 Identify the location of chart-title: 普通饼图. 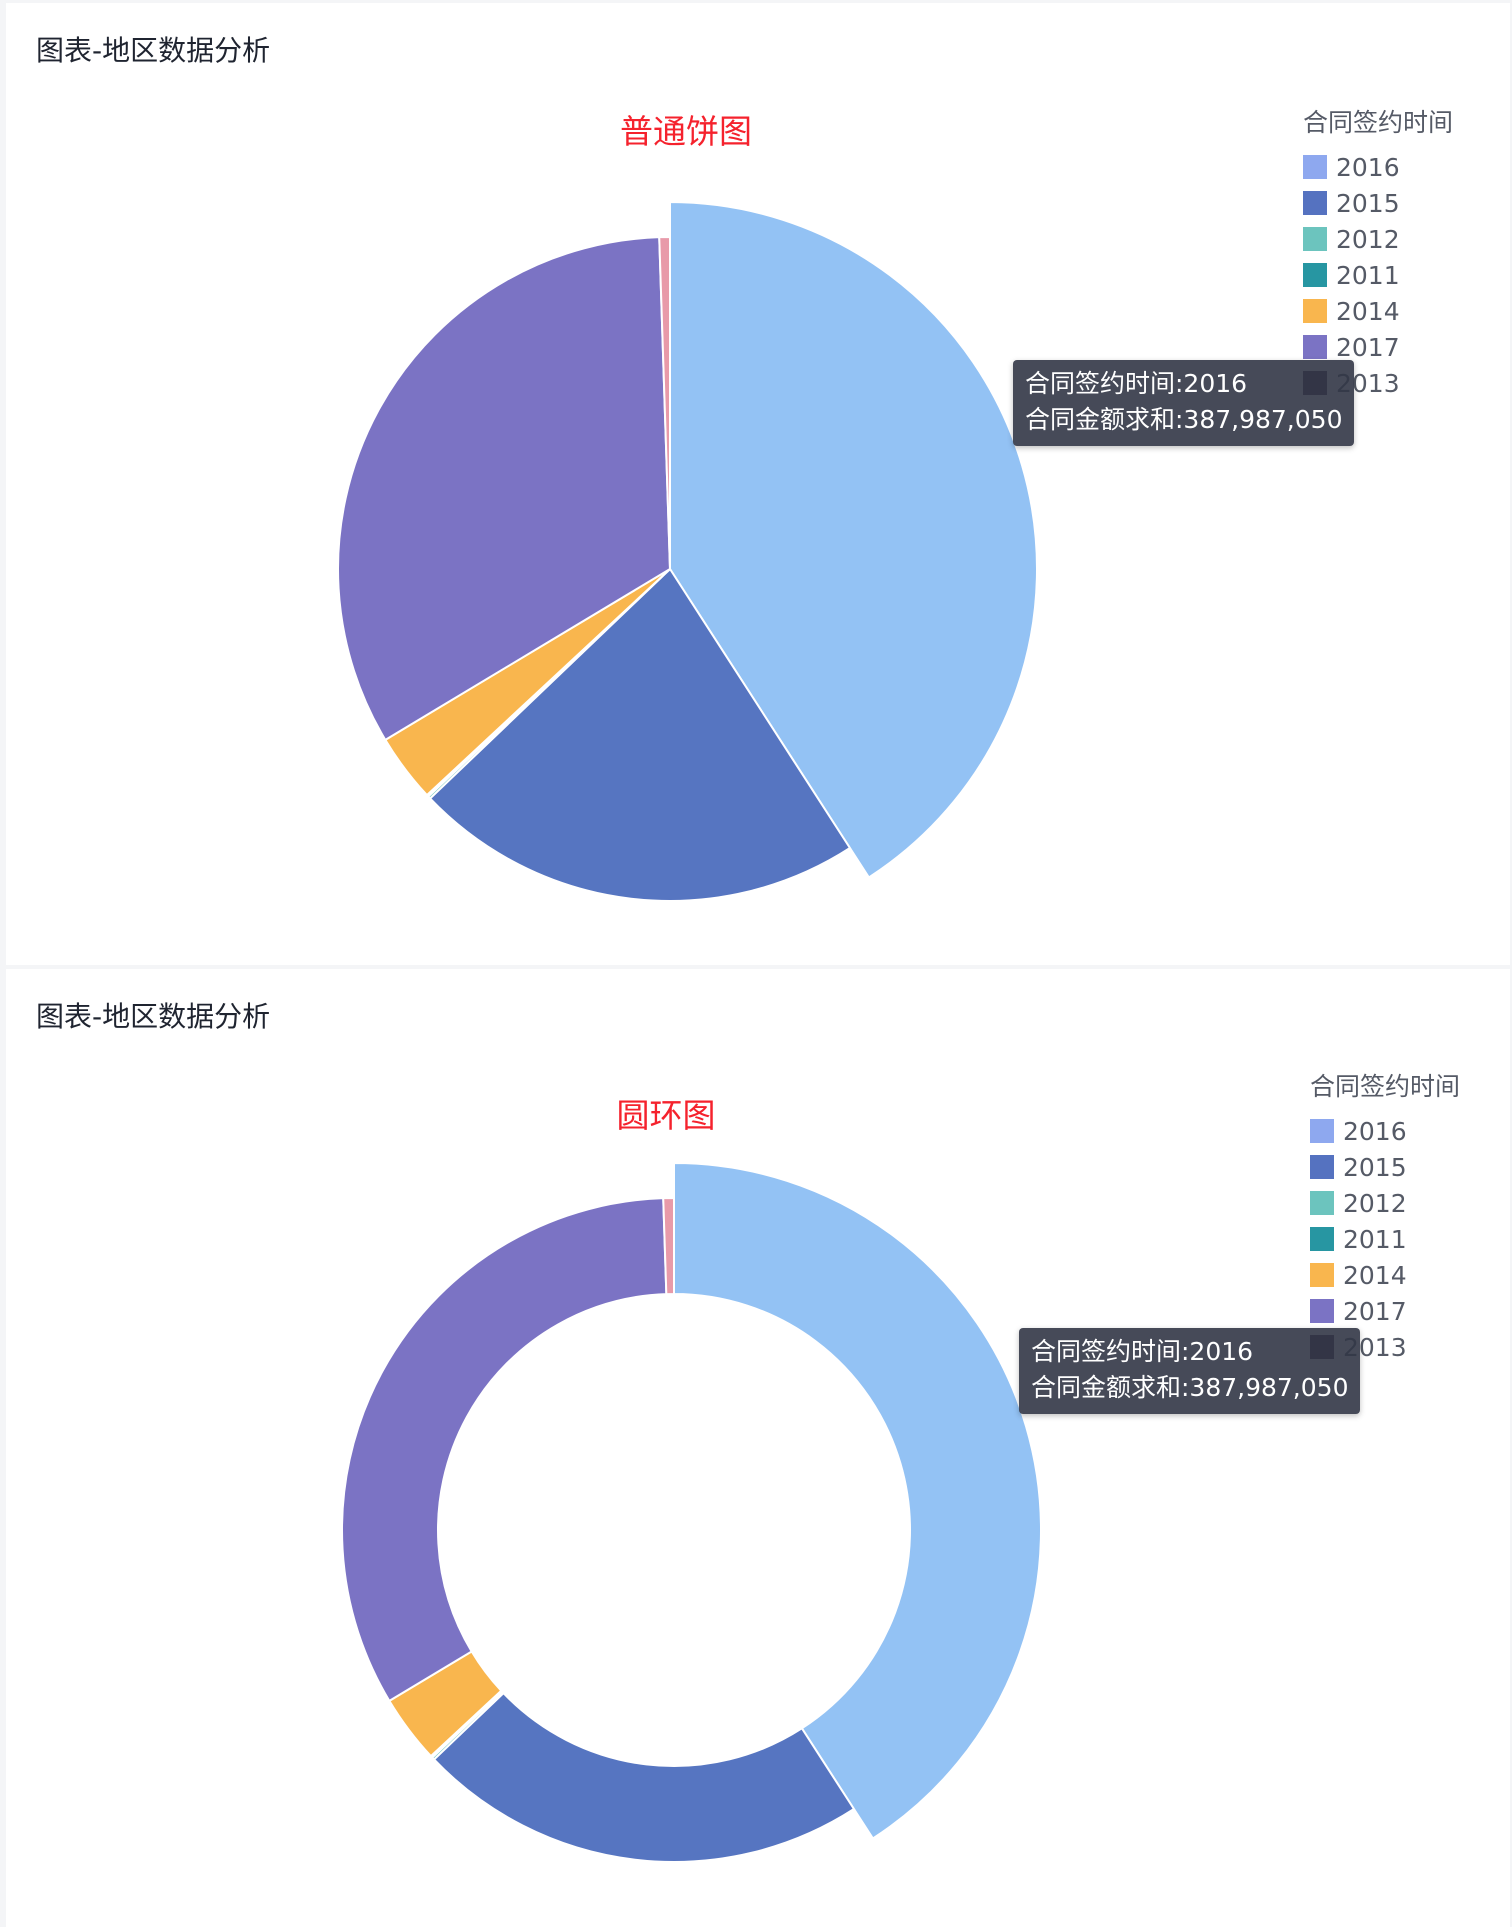
(686, 131).